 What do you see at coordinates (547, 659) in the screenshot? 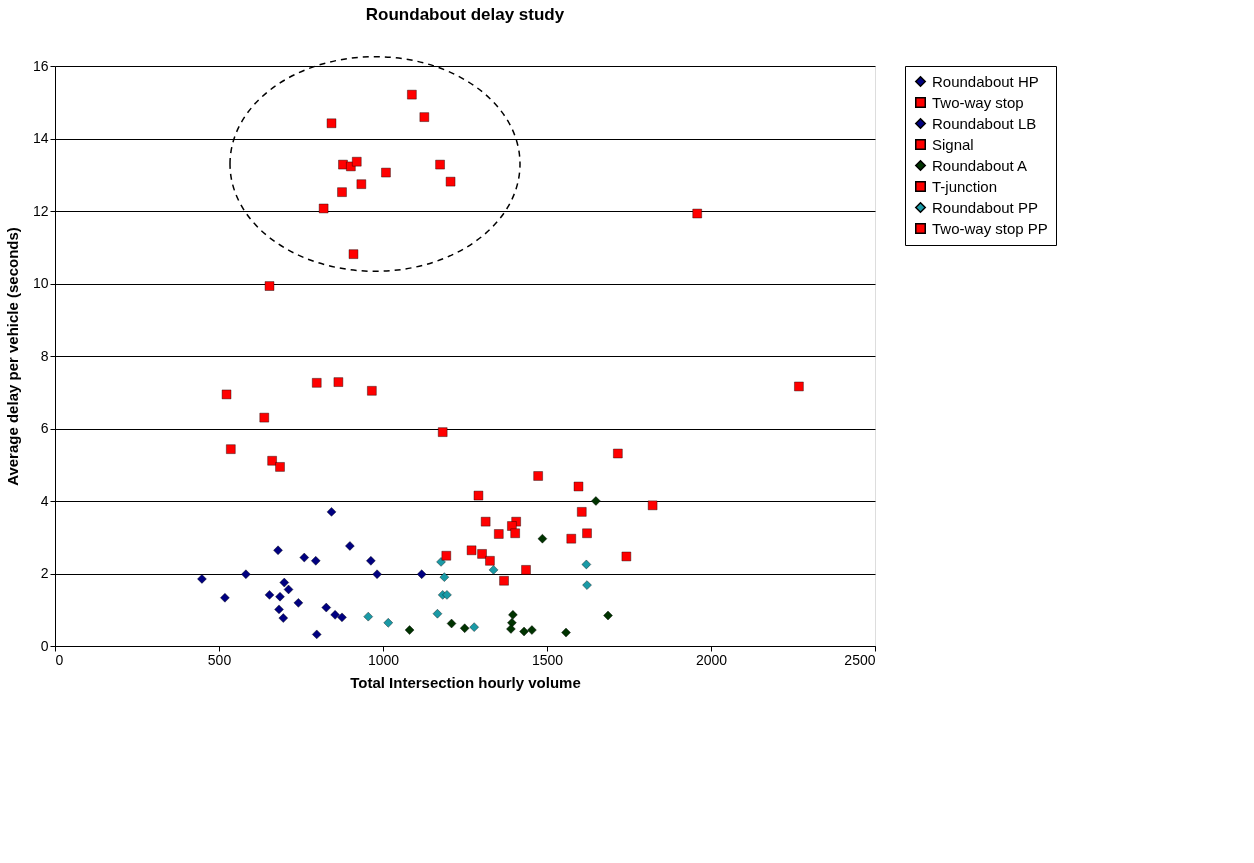
I see `x-tick-label: 1500` at bounding box center [547, 659].